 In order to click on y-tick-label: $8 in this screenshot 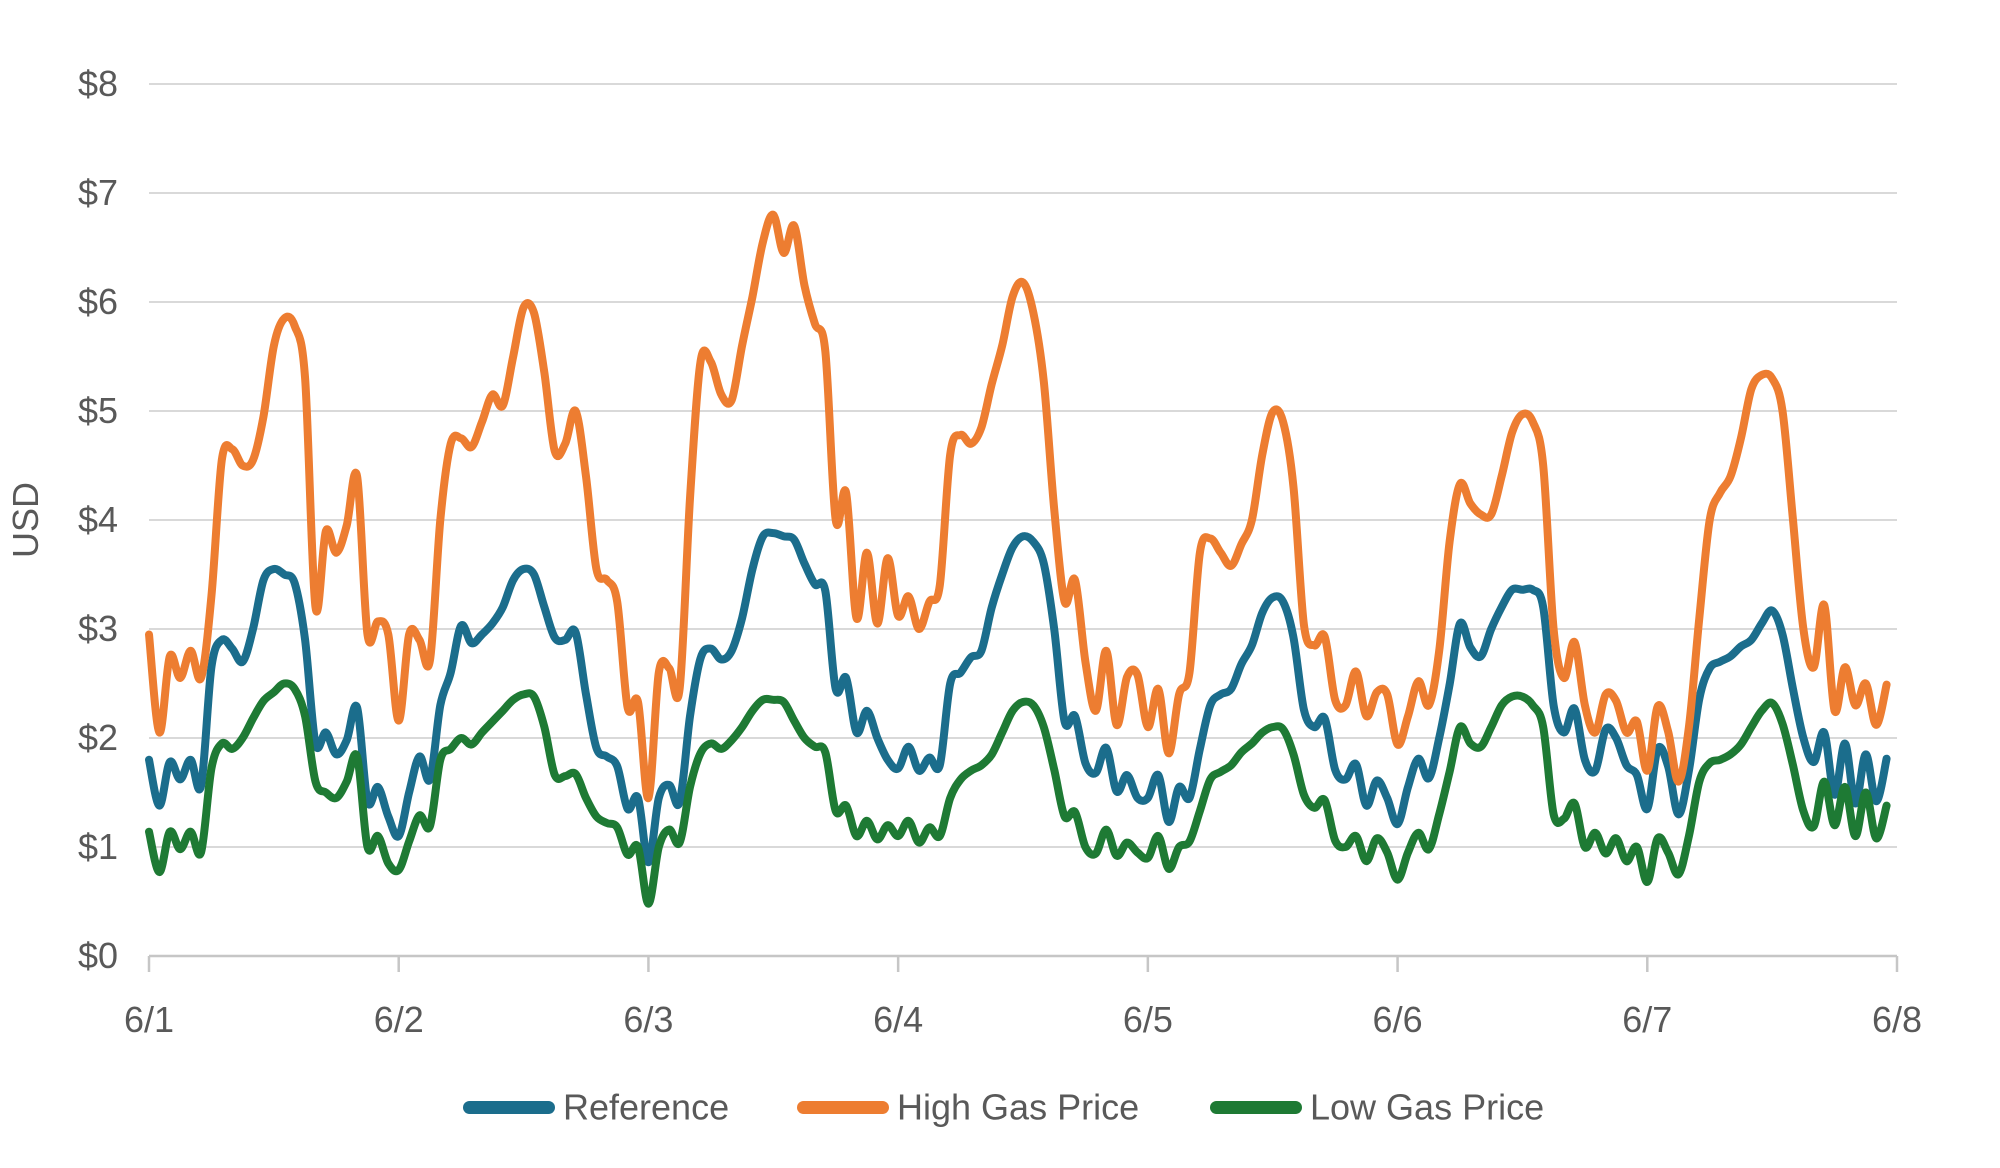, I will do `click(98, 83)`.